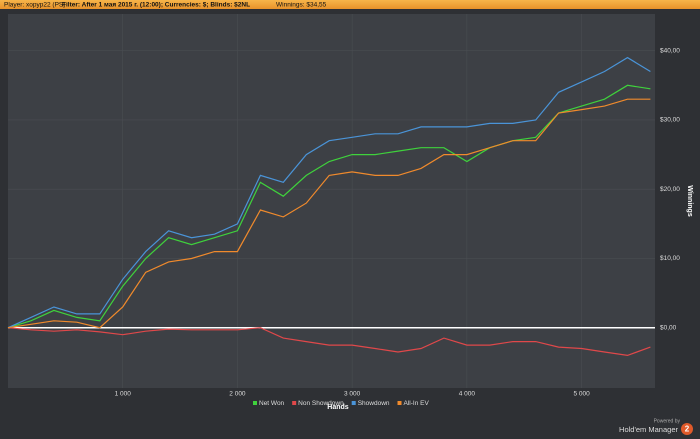 Image resolution: width=700 pixels, height=439 pixels. I want to click on x-axis-label: Hands, so click(338, 407).